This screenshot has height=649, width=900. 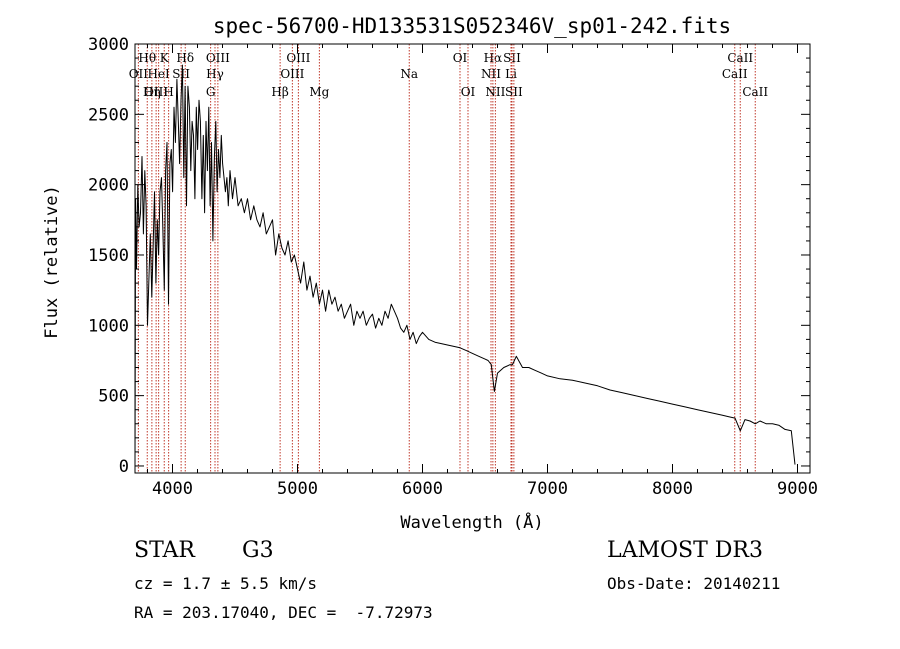 What do you see at coordinates (152, 92) in the screenshot?
I see `spectral-line-label: Hη` at bounding box center [152, 92].